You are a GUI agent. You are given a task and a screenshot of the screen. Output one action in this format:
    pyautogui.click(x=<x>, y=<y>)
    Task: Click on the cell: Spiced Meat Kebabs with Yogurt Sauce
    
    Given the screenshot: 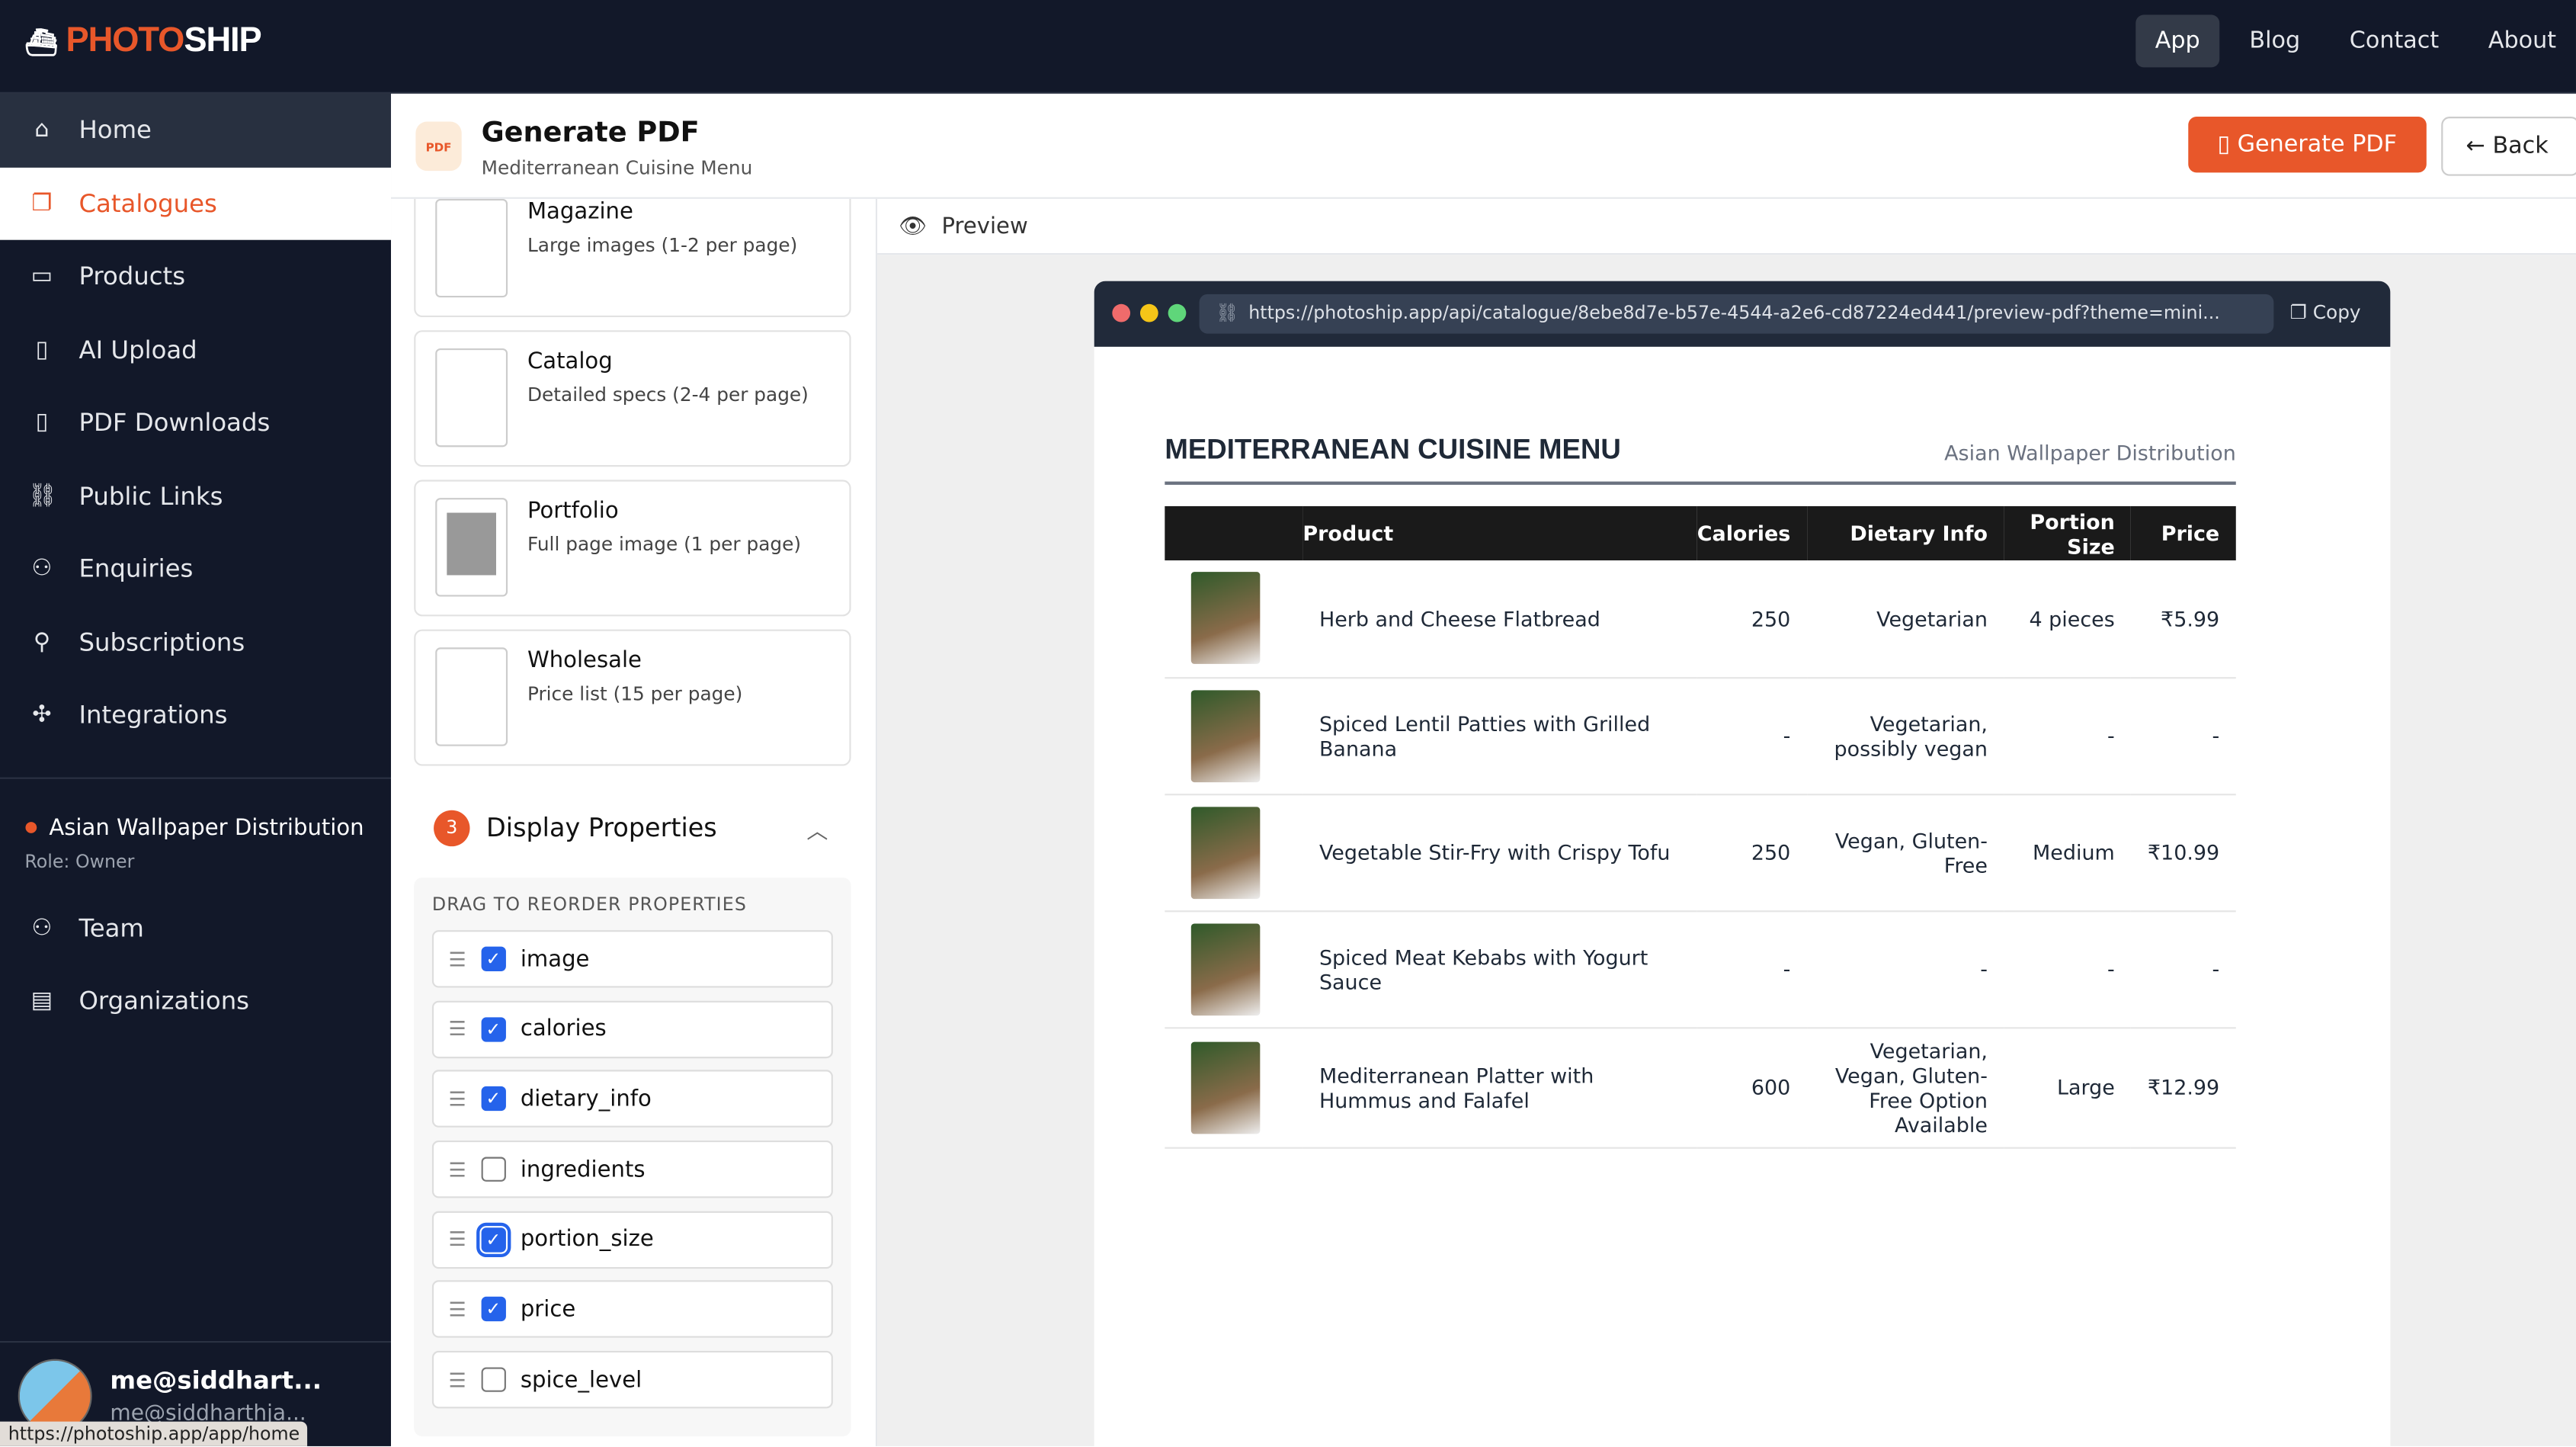 What is the action you would take?
    pyautogui.click(x=1499, y=969)
    